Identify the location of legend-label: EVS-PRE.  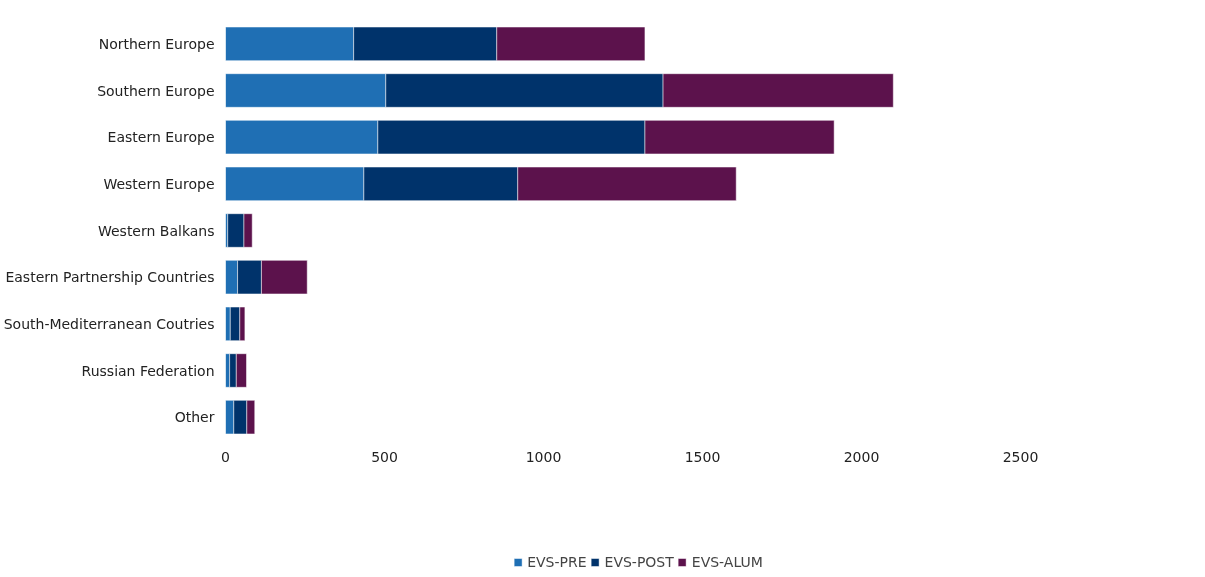
(557, 562).